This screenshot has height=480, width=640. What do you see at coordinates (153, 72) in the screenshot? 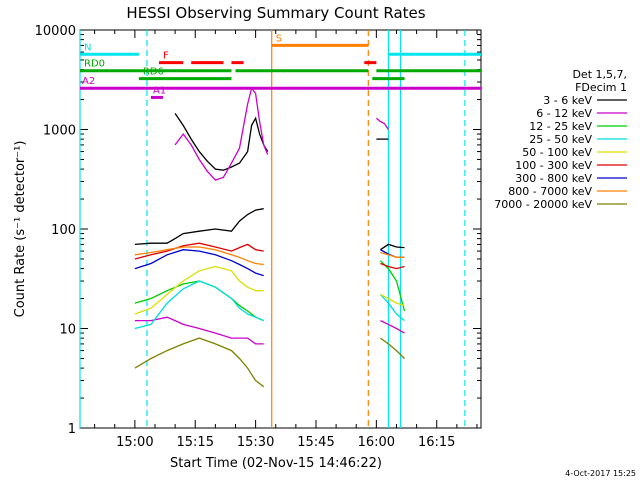
I see `flag-bar-label: RD6` at bounding box center [153, 72].